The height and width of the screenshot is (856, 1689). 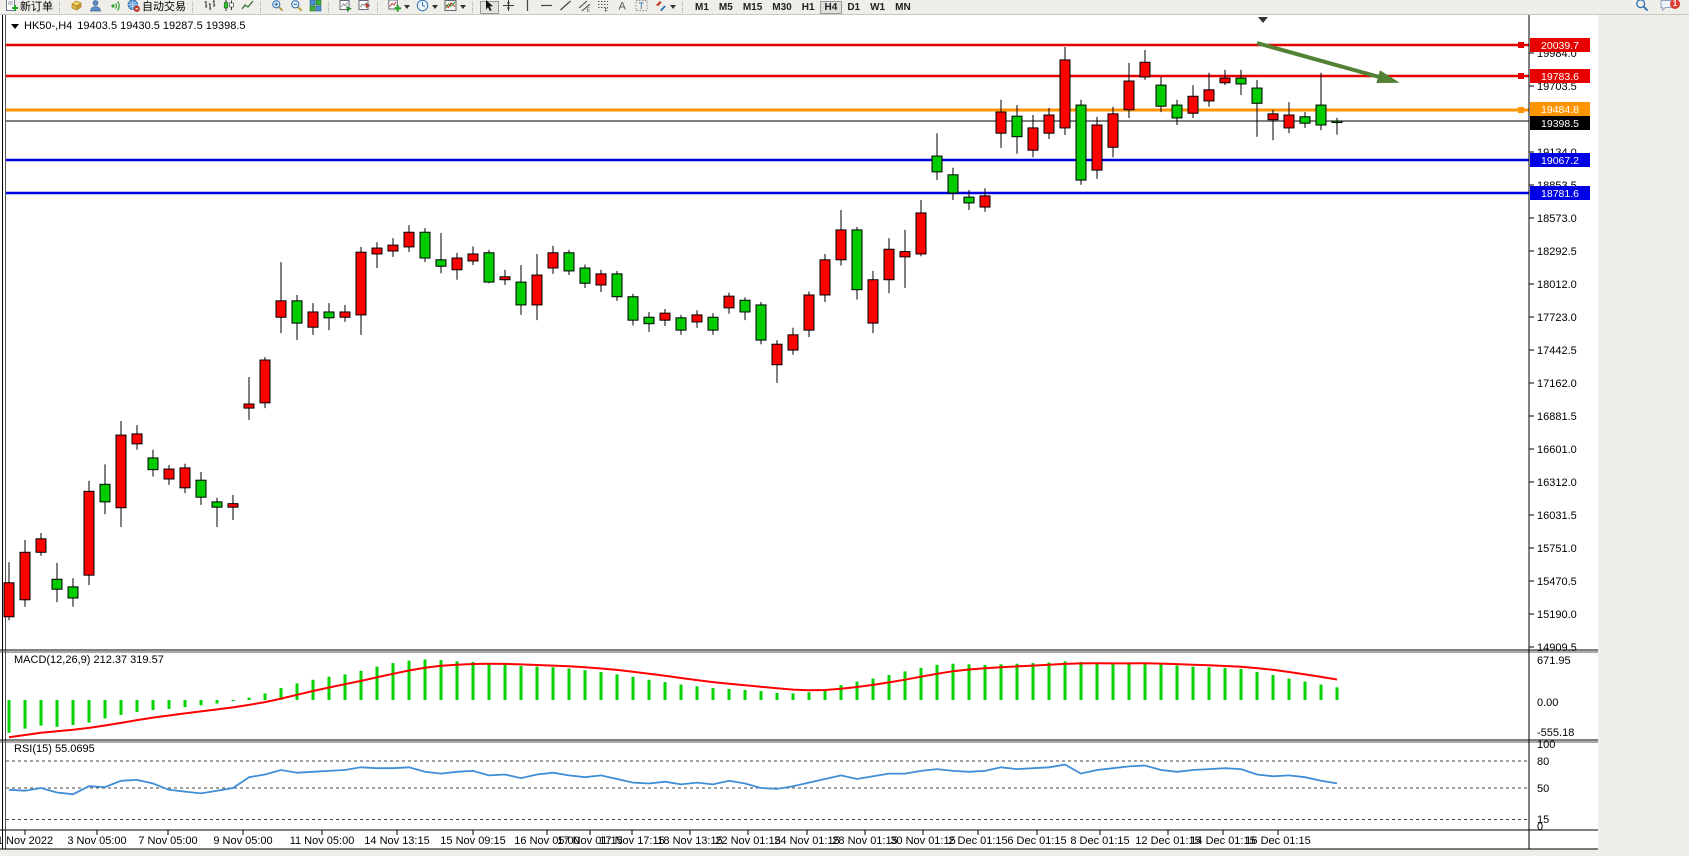 What do you see at coordinates (752, 7) in the screenshot?
I see `tf-m15-button: M15` at bounding box center [752, 7].